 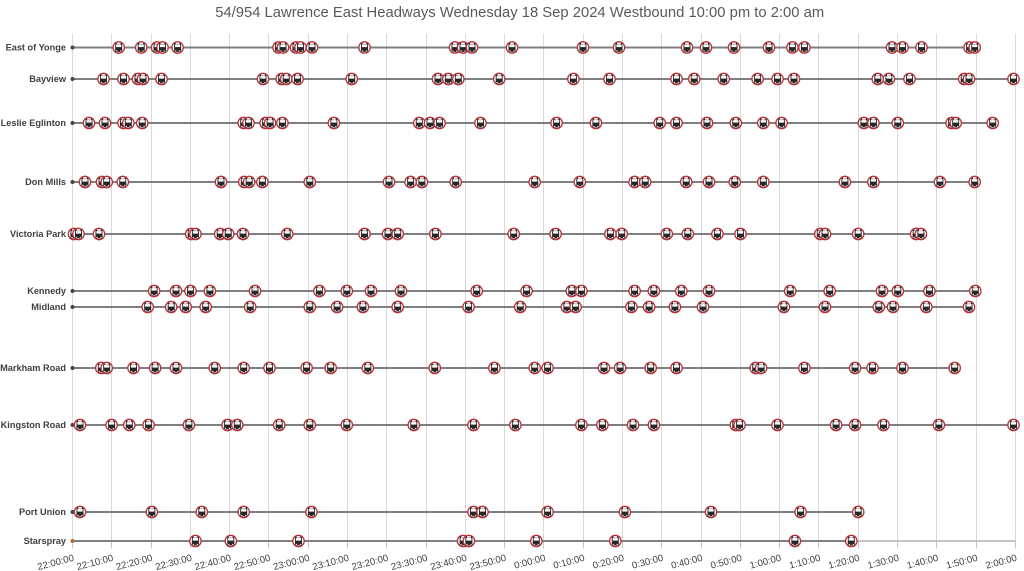 I want to click on svg-text: 2:00:00, so click(x=1001, y=562).